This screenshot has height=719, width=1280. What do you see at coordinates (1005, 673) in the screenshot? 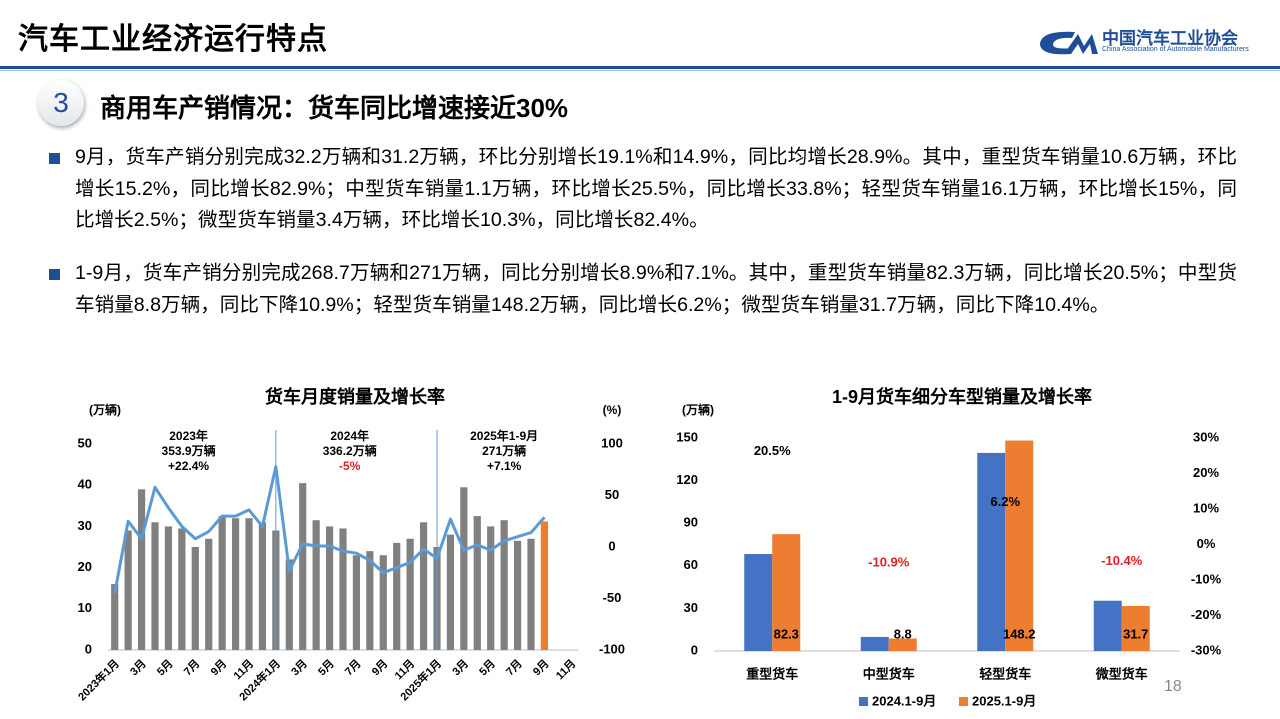
I see `x-tick-label: 轻型货车` at bounding box center [1005, 673].